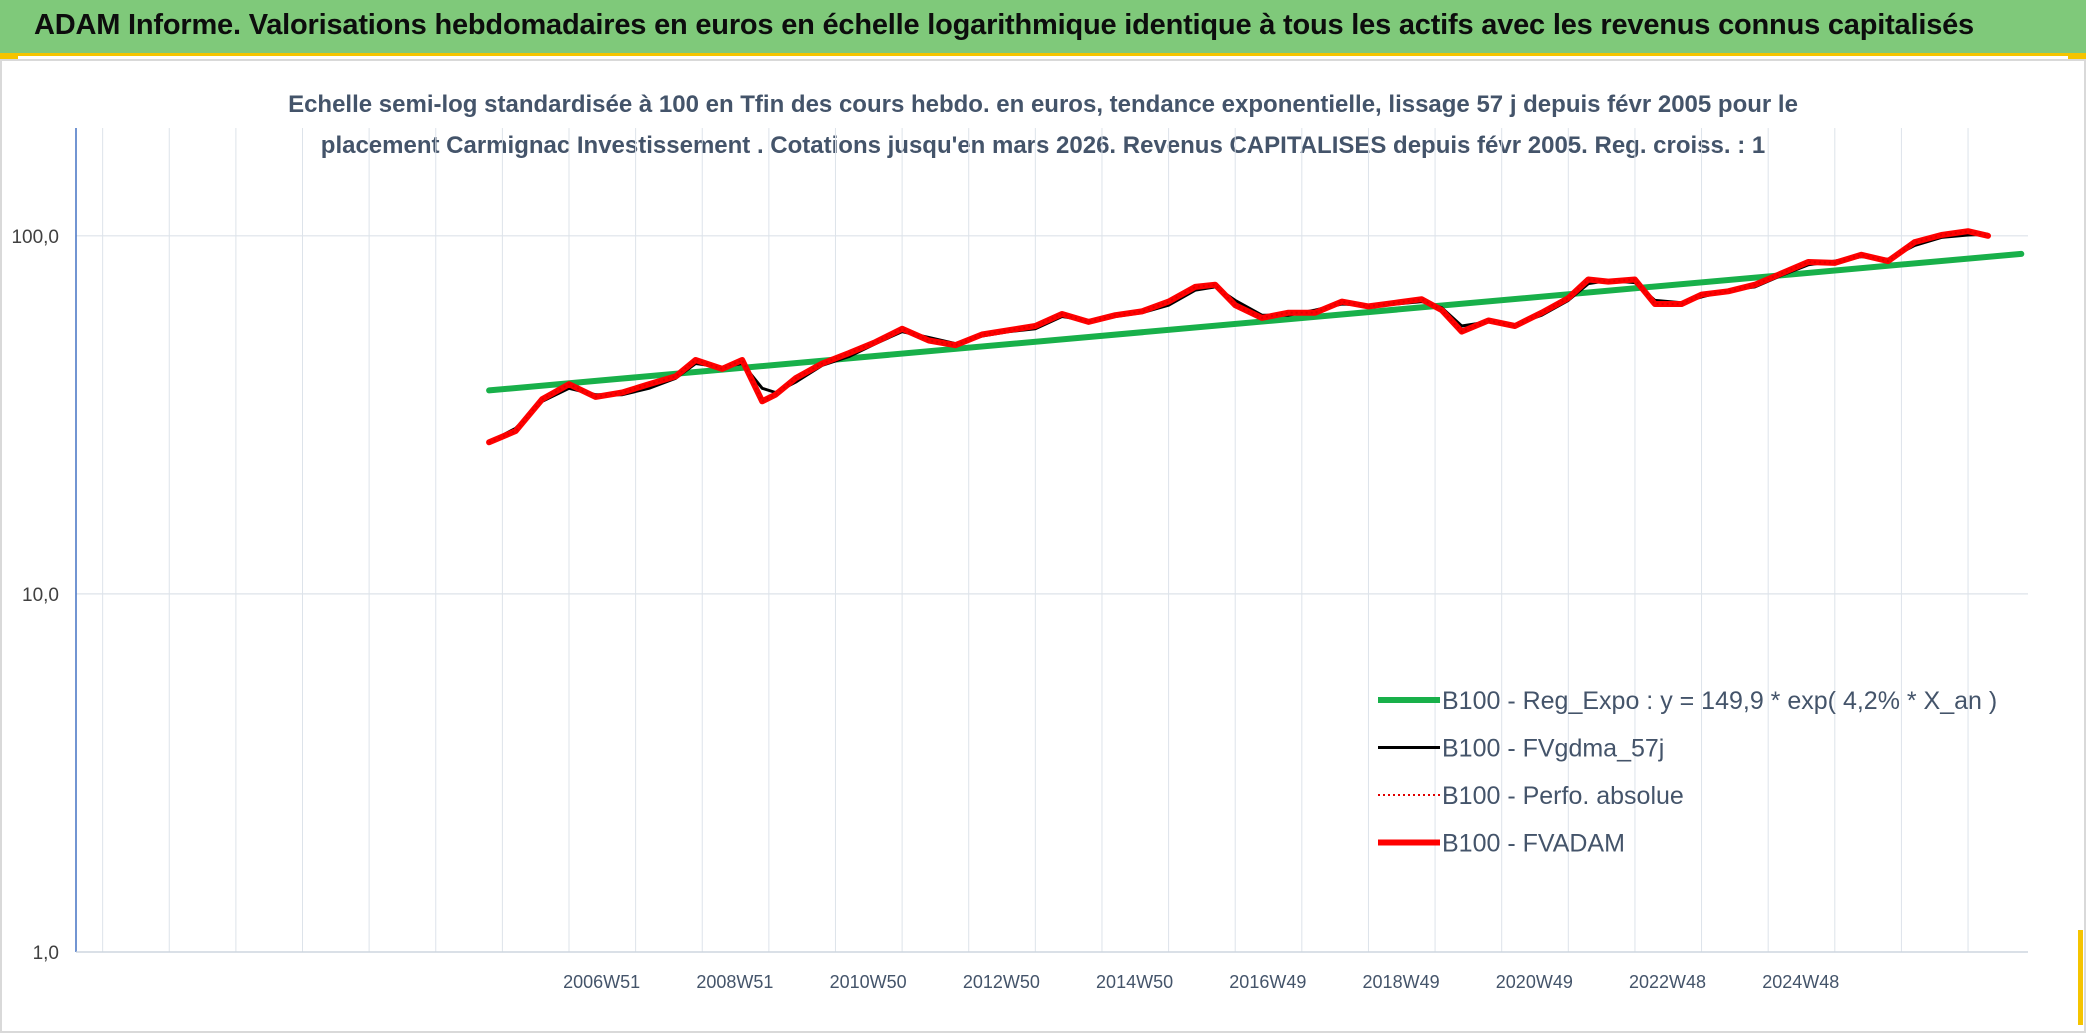 The height and width of the screenshot is (1033, 2086). What do you see at coordinates (734, 982) in the screenshot?
I see `x-tick-label: 2008W51` at bounding box center [734, 982].